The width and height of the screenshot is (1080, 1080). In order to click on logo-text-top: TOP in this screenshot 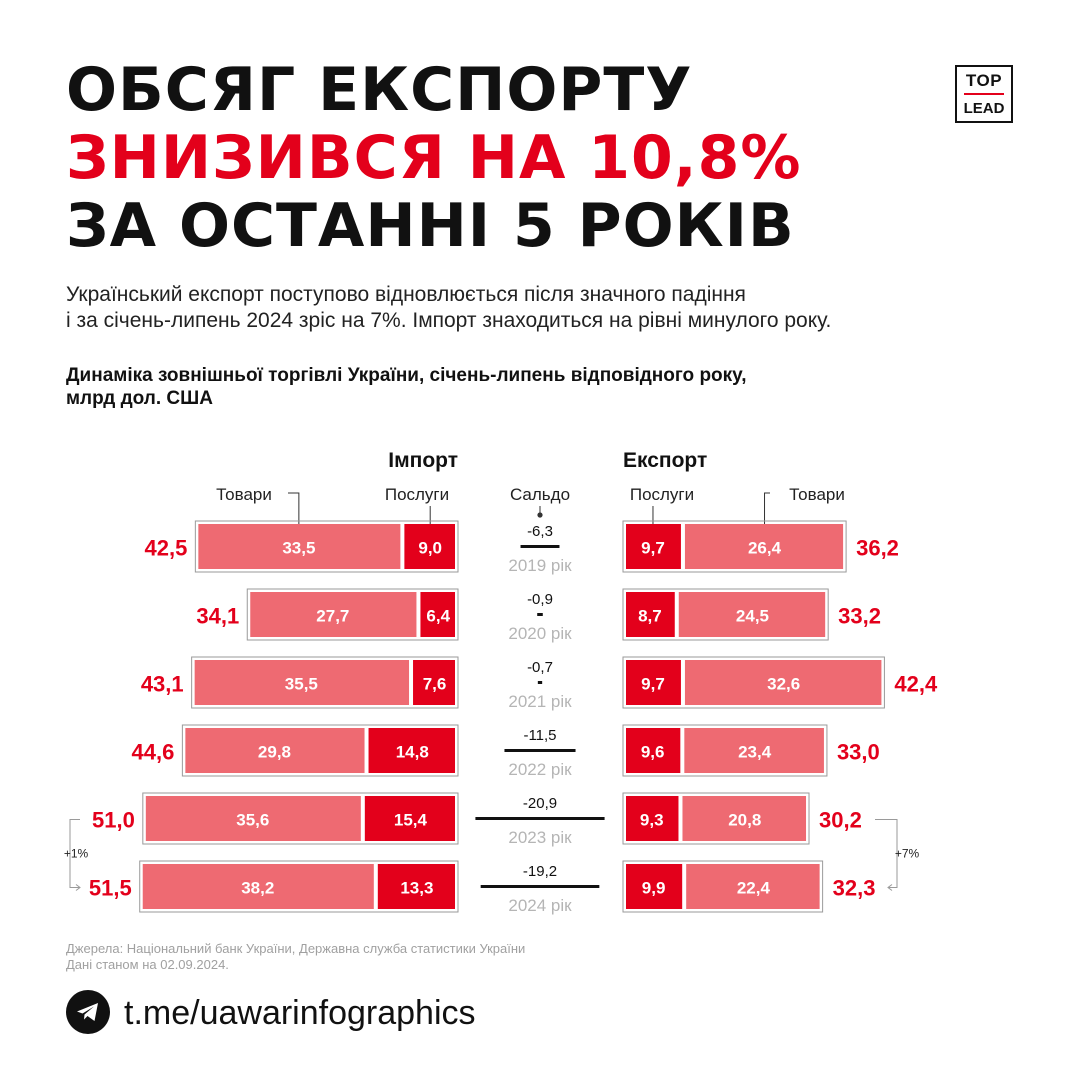, I will do `click(984, 80)`.